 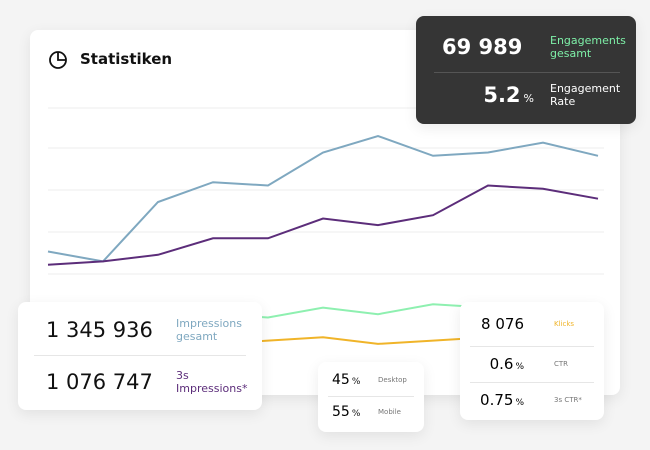 I want to click on device-label: Desktop, so click(x=392, y=380).